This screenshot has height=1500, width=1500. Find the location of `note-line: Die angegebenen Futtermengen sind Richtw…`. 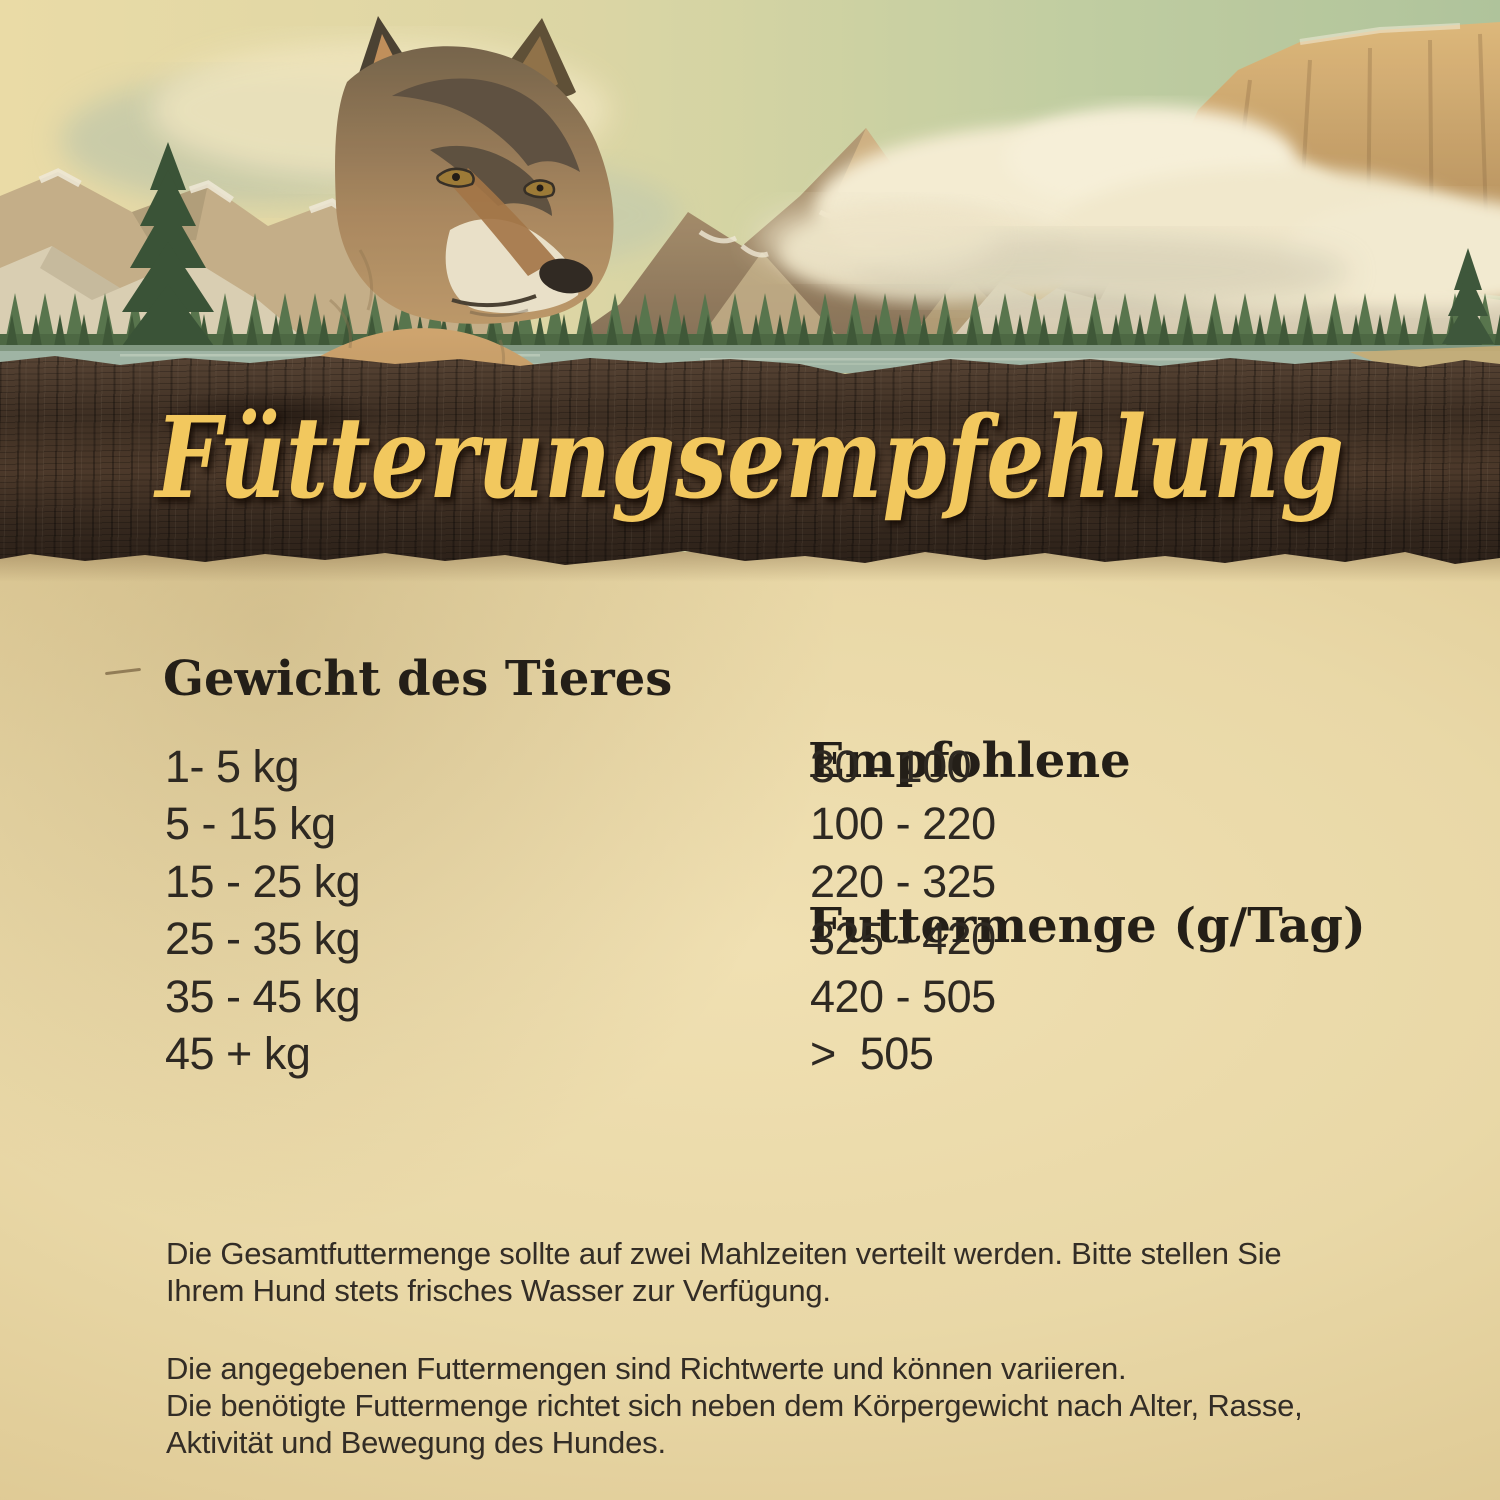

note-line: Die angegebenen Futtermengen sind Richtw… is located at coordinates (646, 1368).